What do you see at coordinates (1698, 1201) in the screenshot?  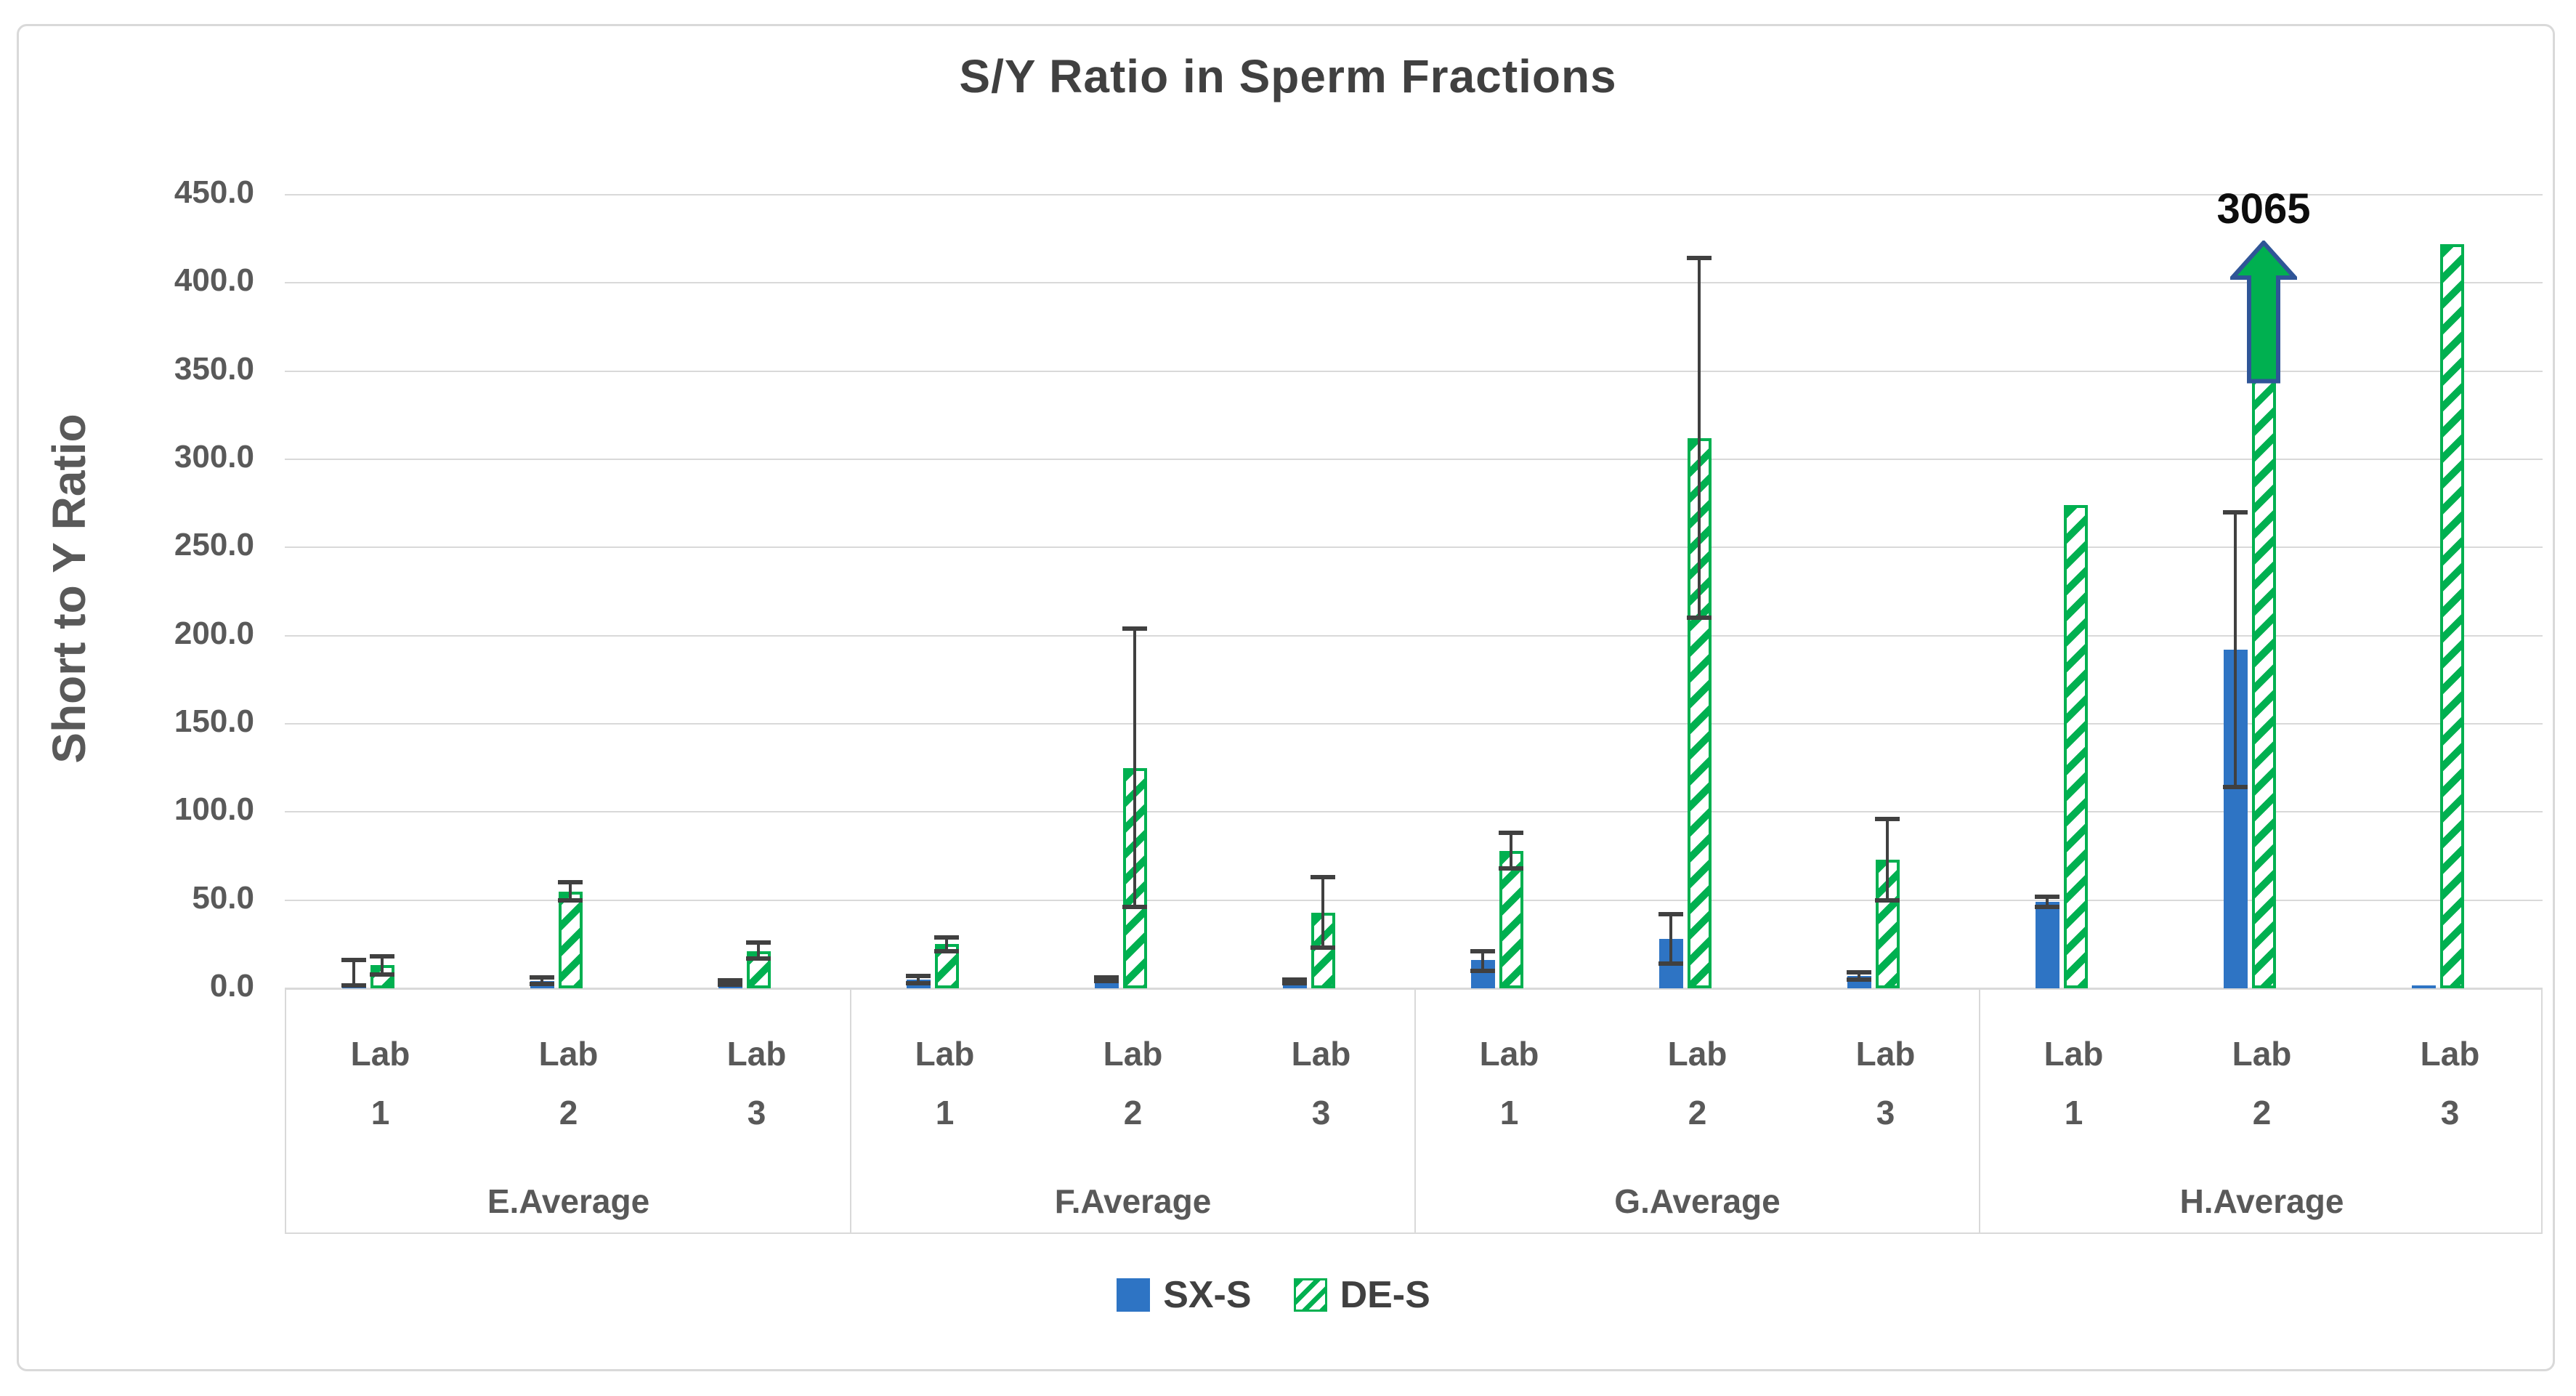 I see `category-group-label: G.Average` at bounding box center [1698, 1201].